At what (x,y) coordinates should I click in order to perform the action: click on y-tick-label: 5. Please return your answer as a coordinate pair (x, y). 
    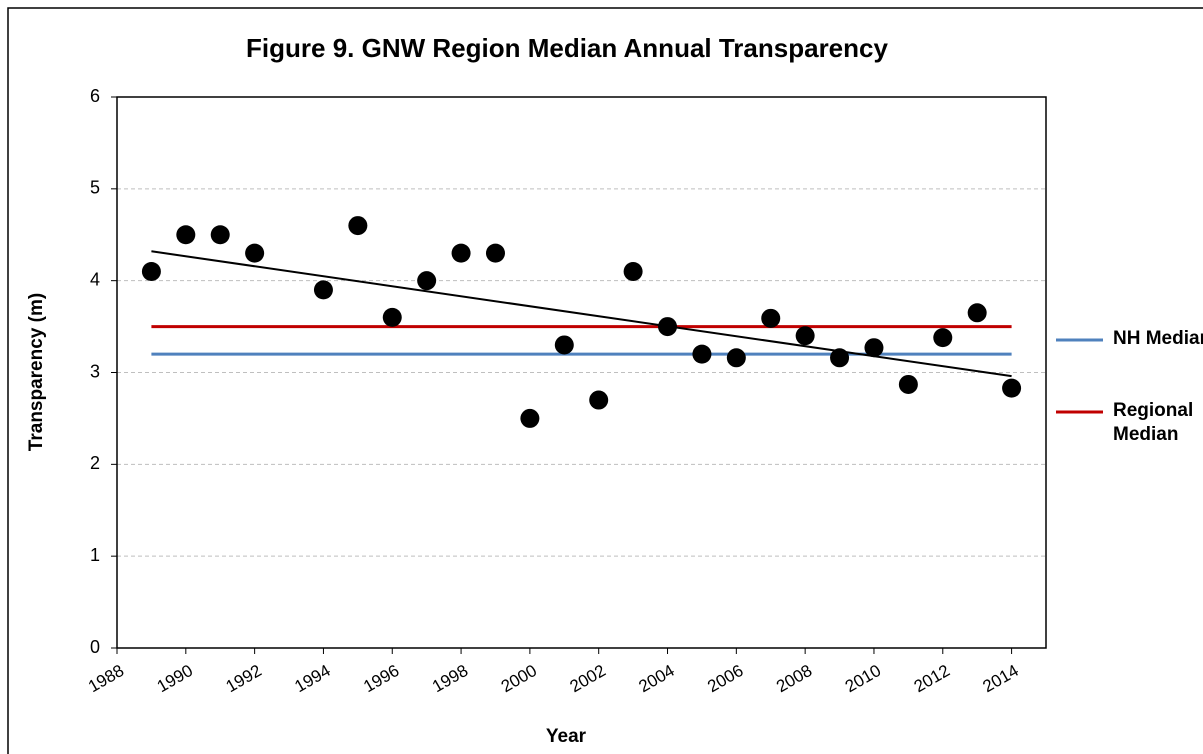
    Looking at the image, I should click on (95, 188).